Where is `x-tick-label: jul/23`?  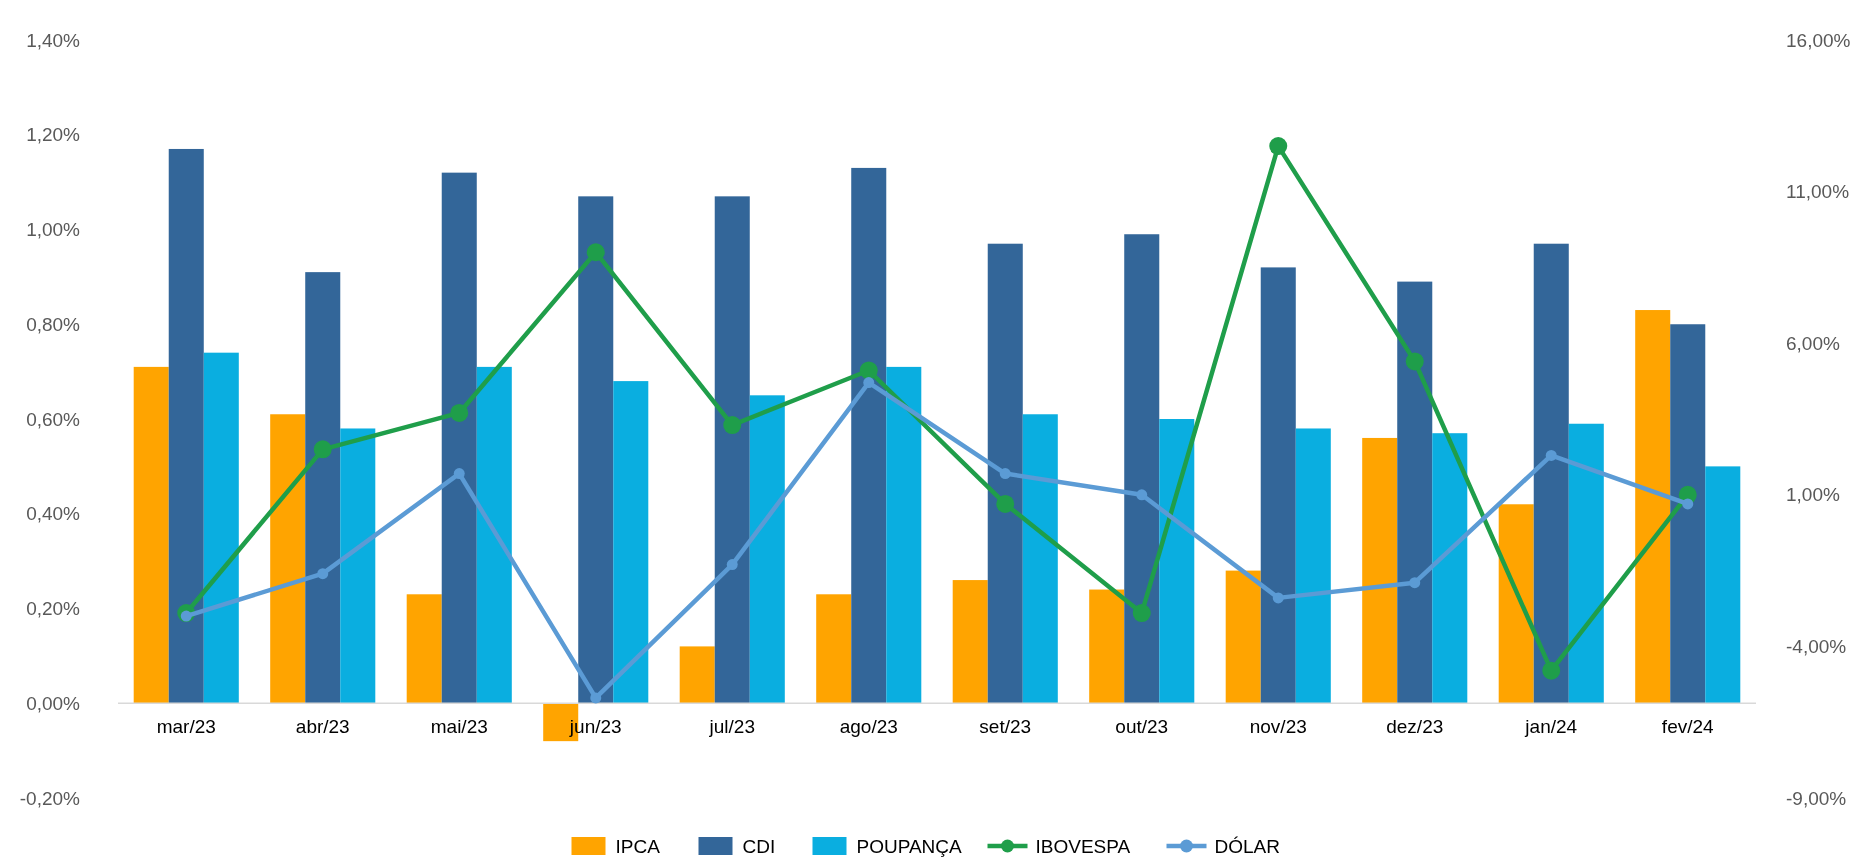 x-tick-label: jul/23 is located at coordinates (731, 727).